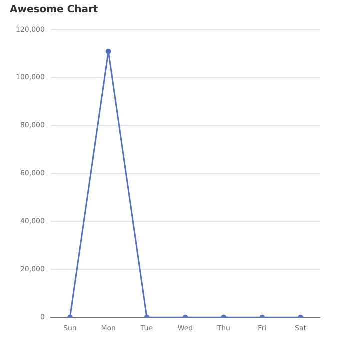 The width and height of the screenshot is (350, 350). I want to click on chart-title: Awesome Chart, so click(54, 10).